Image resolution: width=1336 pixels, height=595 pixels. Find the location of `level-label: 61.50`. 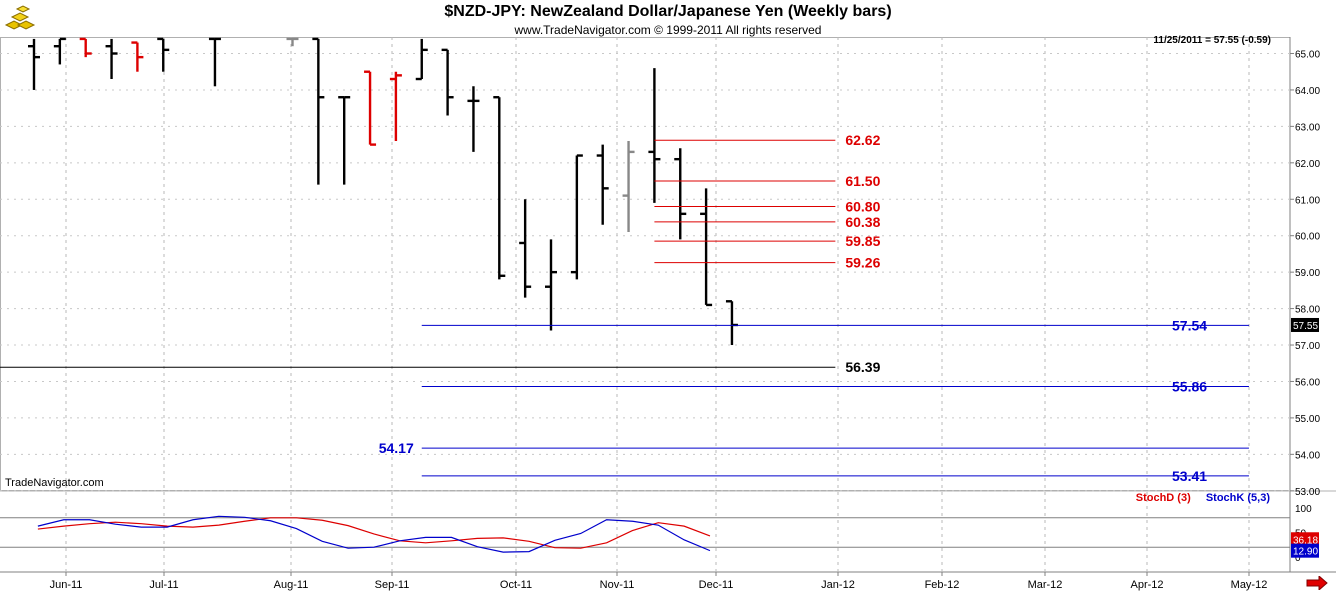

level-label: 61.50 is located at coordinates (862, 181).